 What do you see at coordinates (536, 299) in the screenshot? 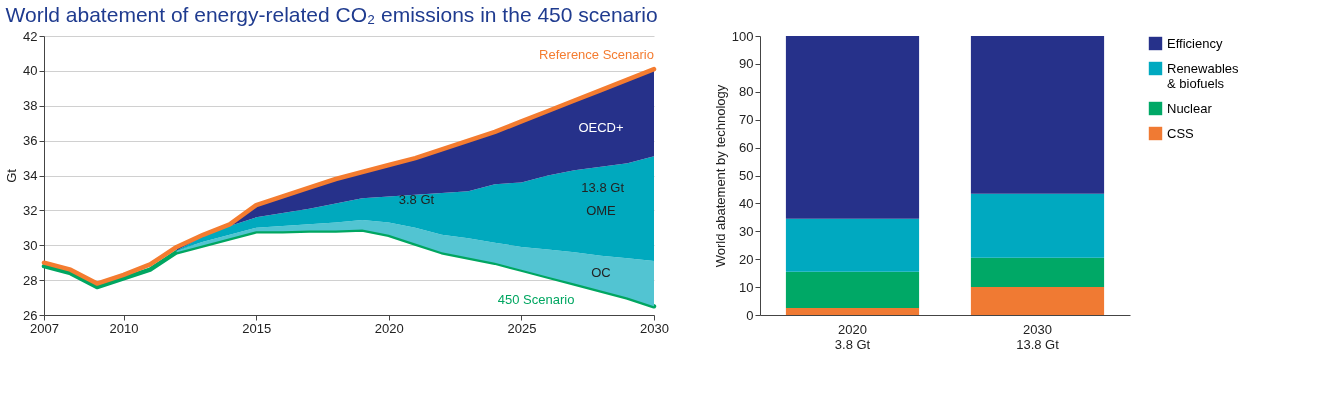
I see `series-label: 450 Scenario` at bounding box center [536, 299].